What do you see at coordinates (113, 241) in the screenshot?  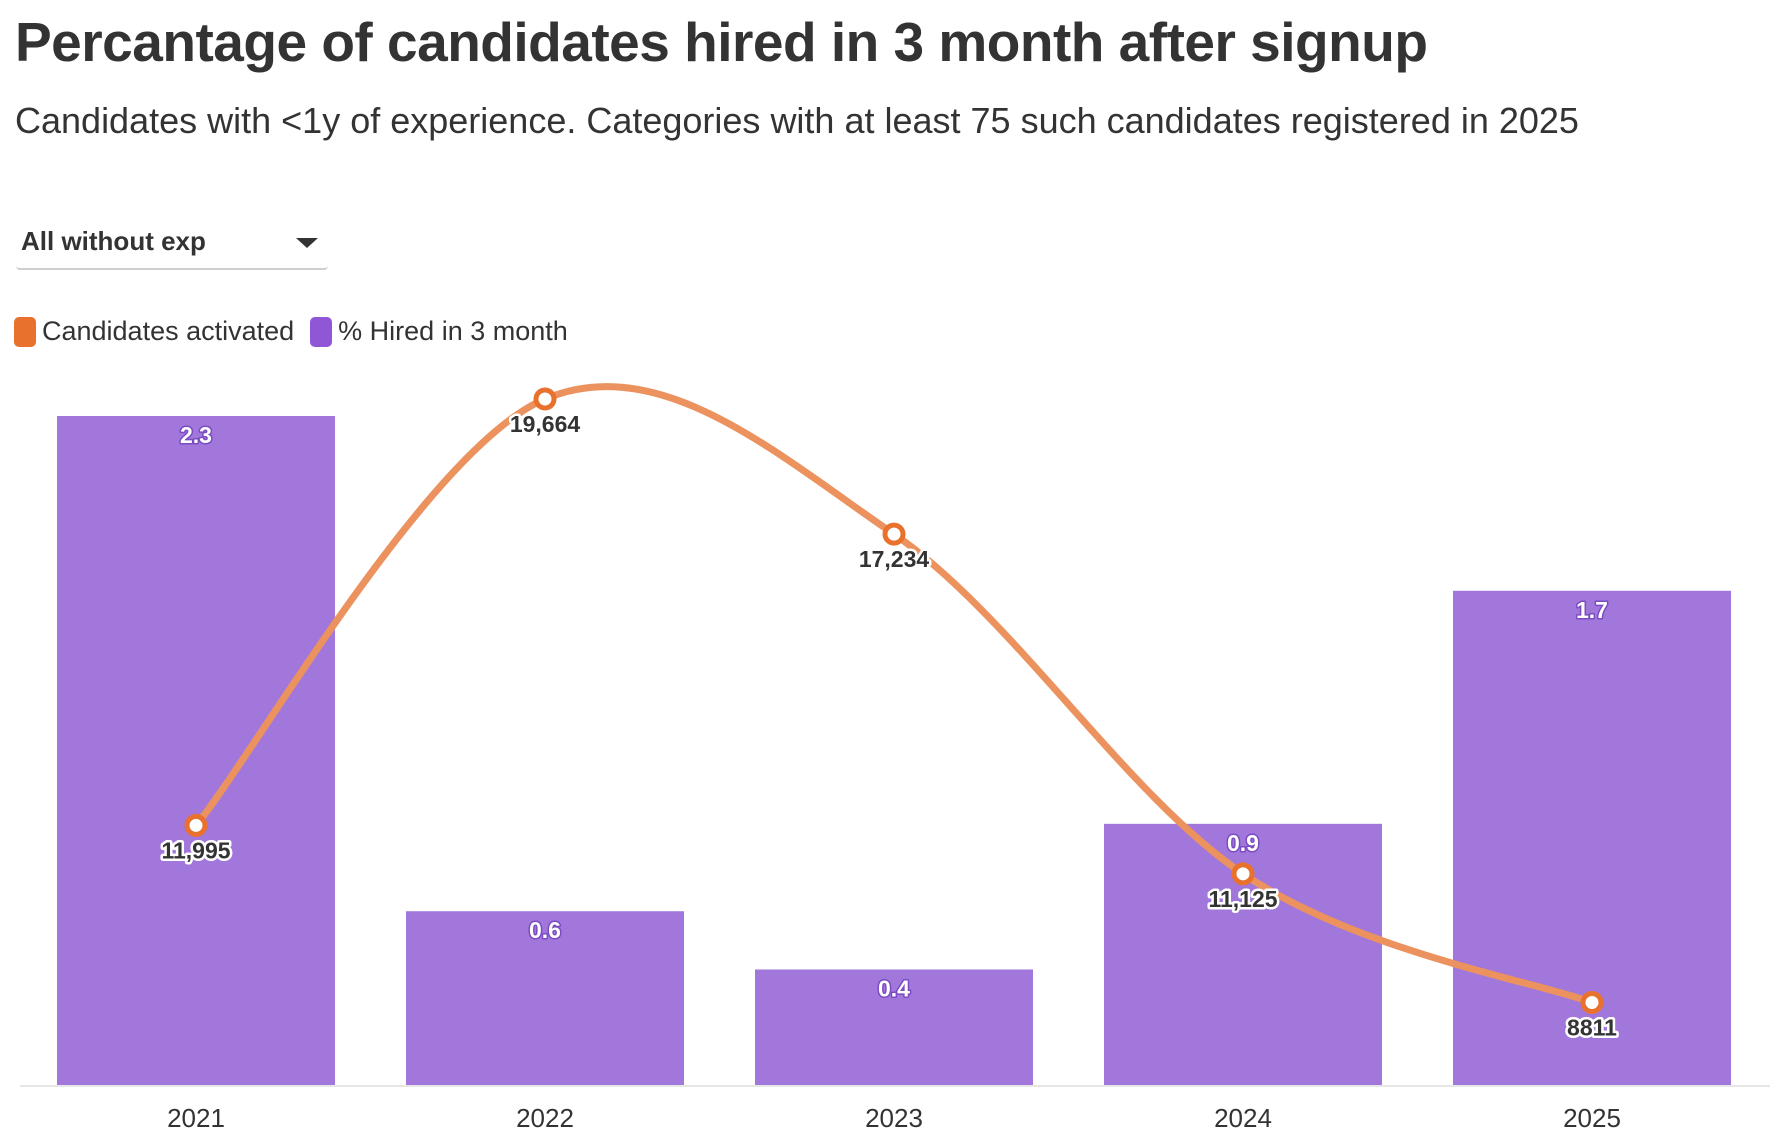 I see `dropdown-selected-value: All without exp` at bounding box center [113, 241].